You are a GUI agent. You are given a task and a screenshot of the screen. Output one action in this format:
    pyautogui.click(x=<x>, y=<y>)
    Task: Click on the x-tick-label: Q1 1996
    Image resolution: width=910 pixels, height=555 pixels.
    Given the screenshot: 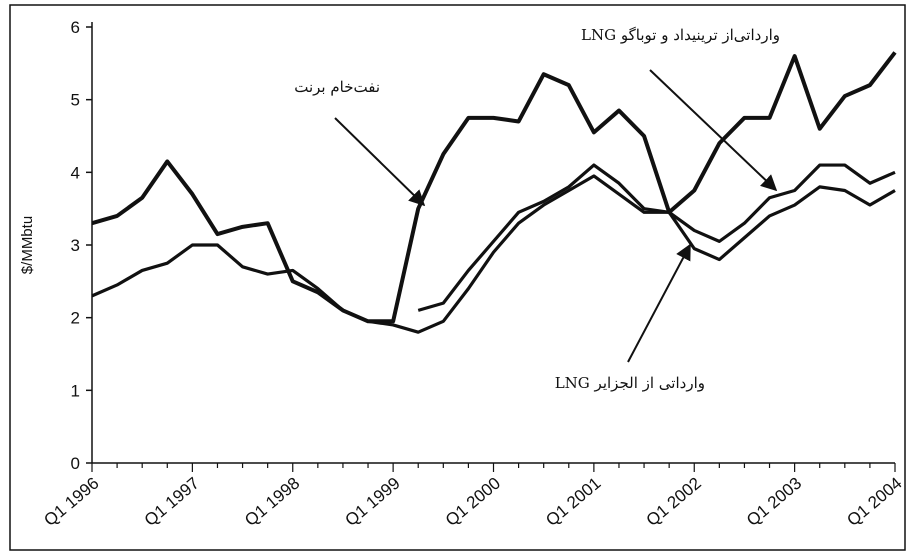 What is the action you would take?
    pyautogui.click(x=71, y=502)
    